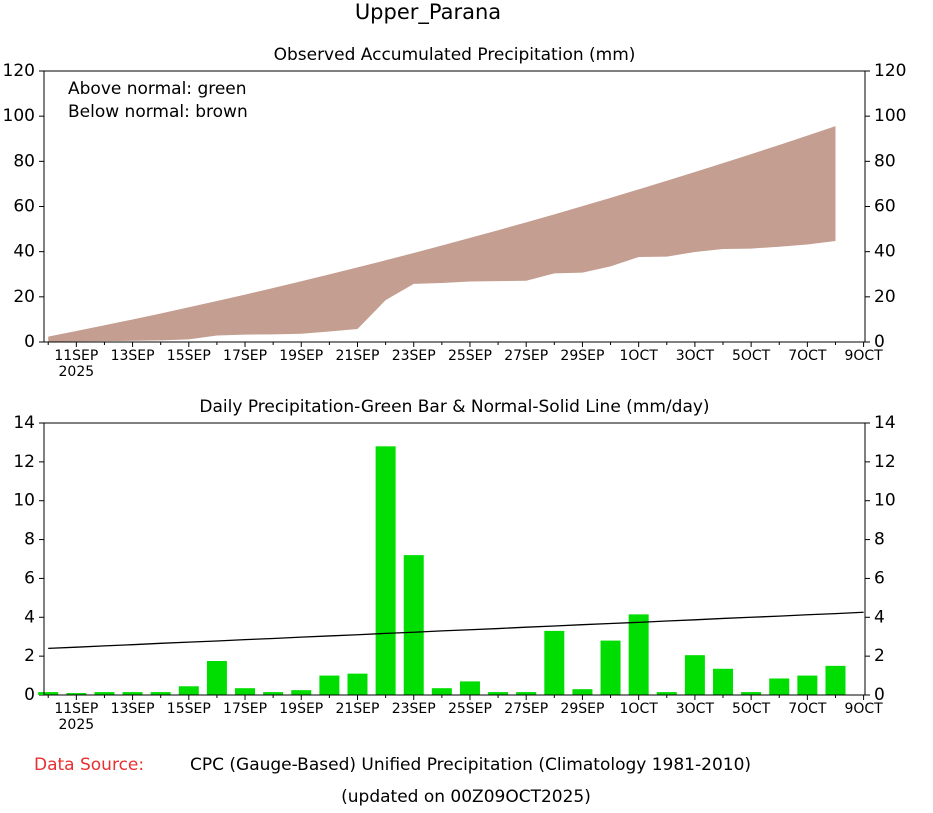 Image resolution: width=933 pixels, height=813 pixels. I want to click on y-tick-label: 100, so click(19, 116).